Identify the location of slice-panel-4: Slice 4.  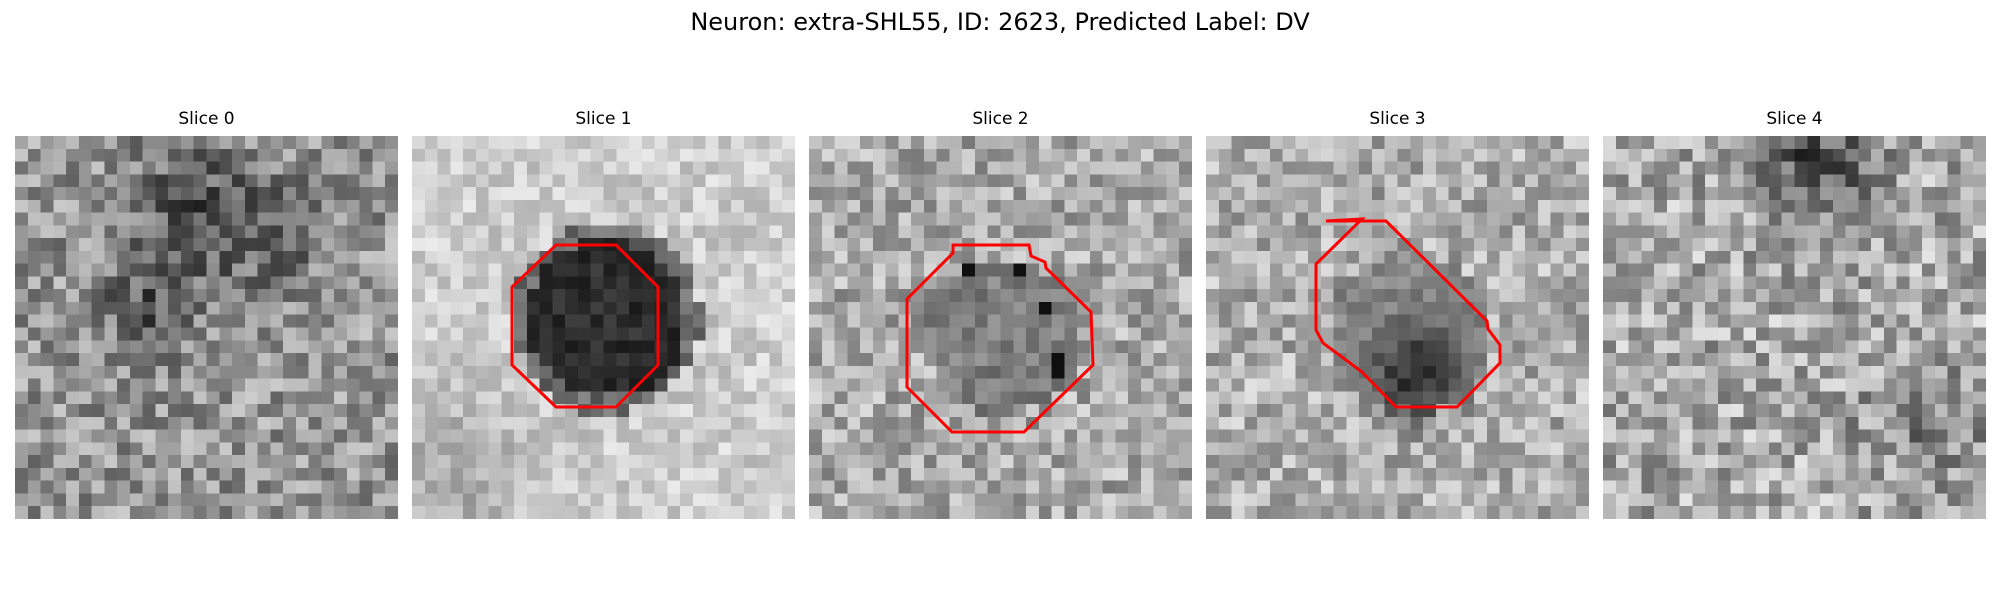
(1794, 313).